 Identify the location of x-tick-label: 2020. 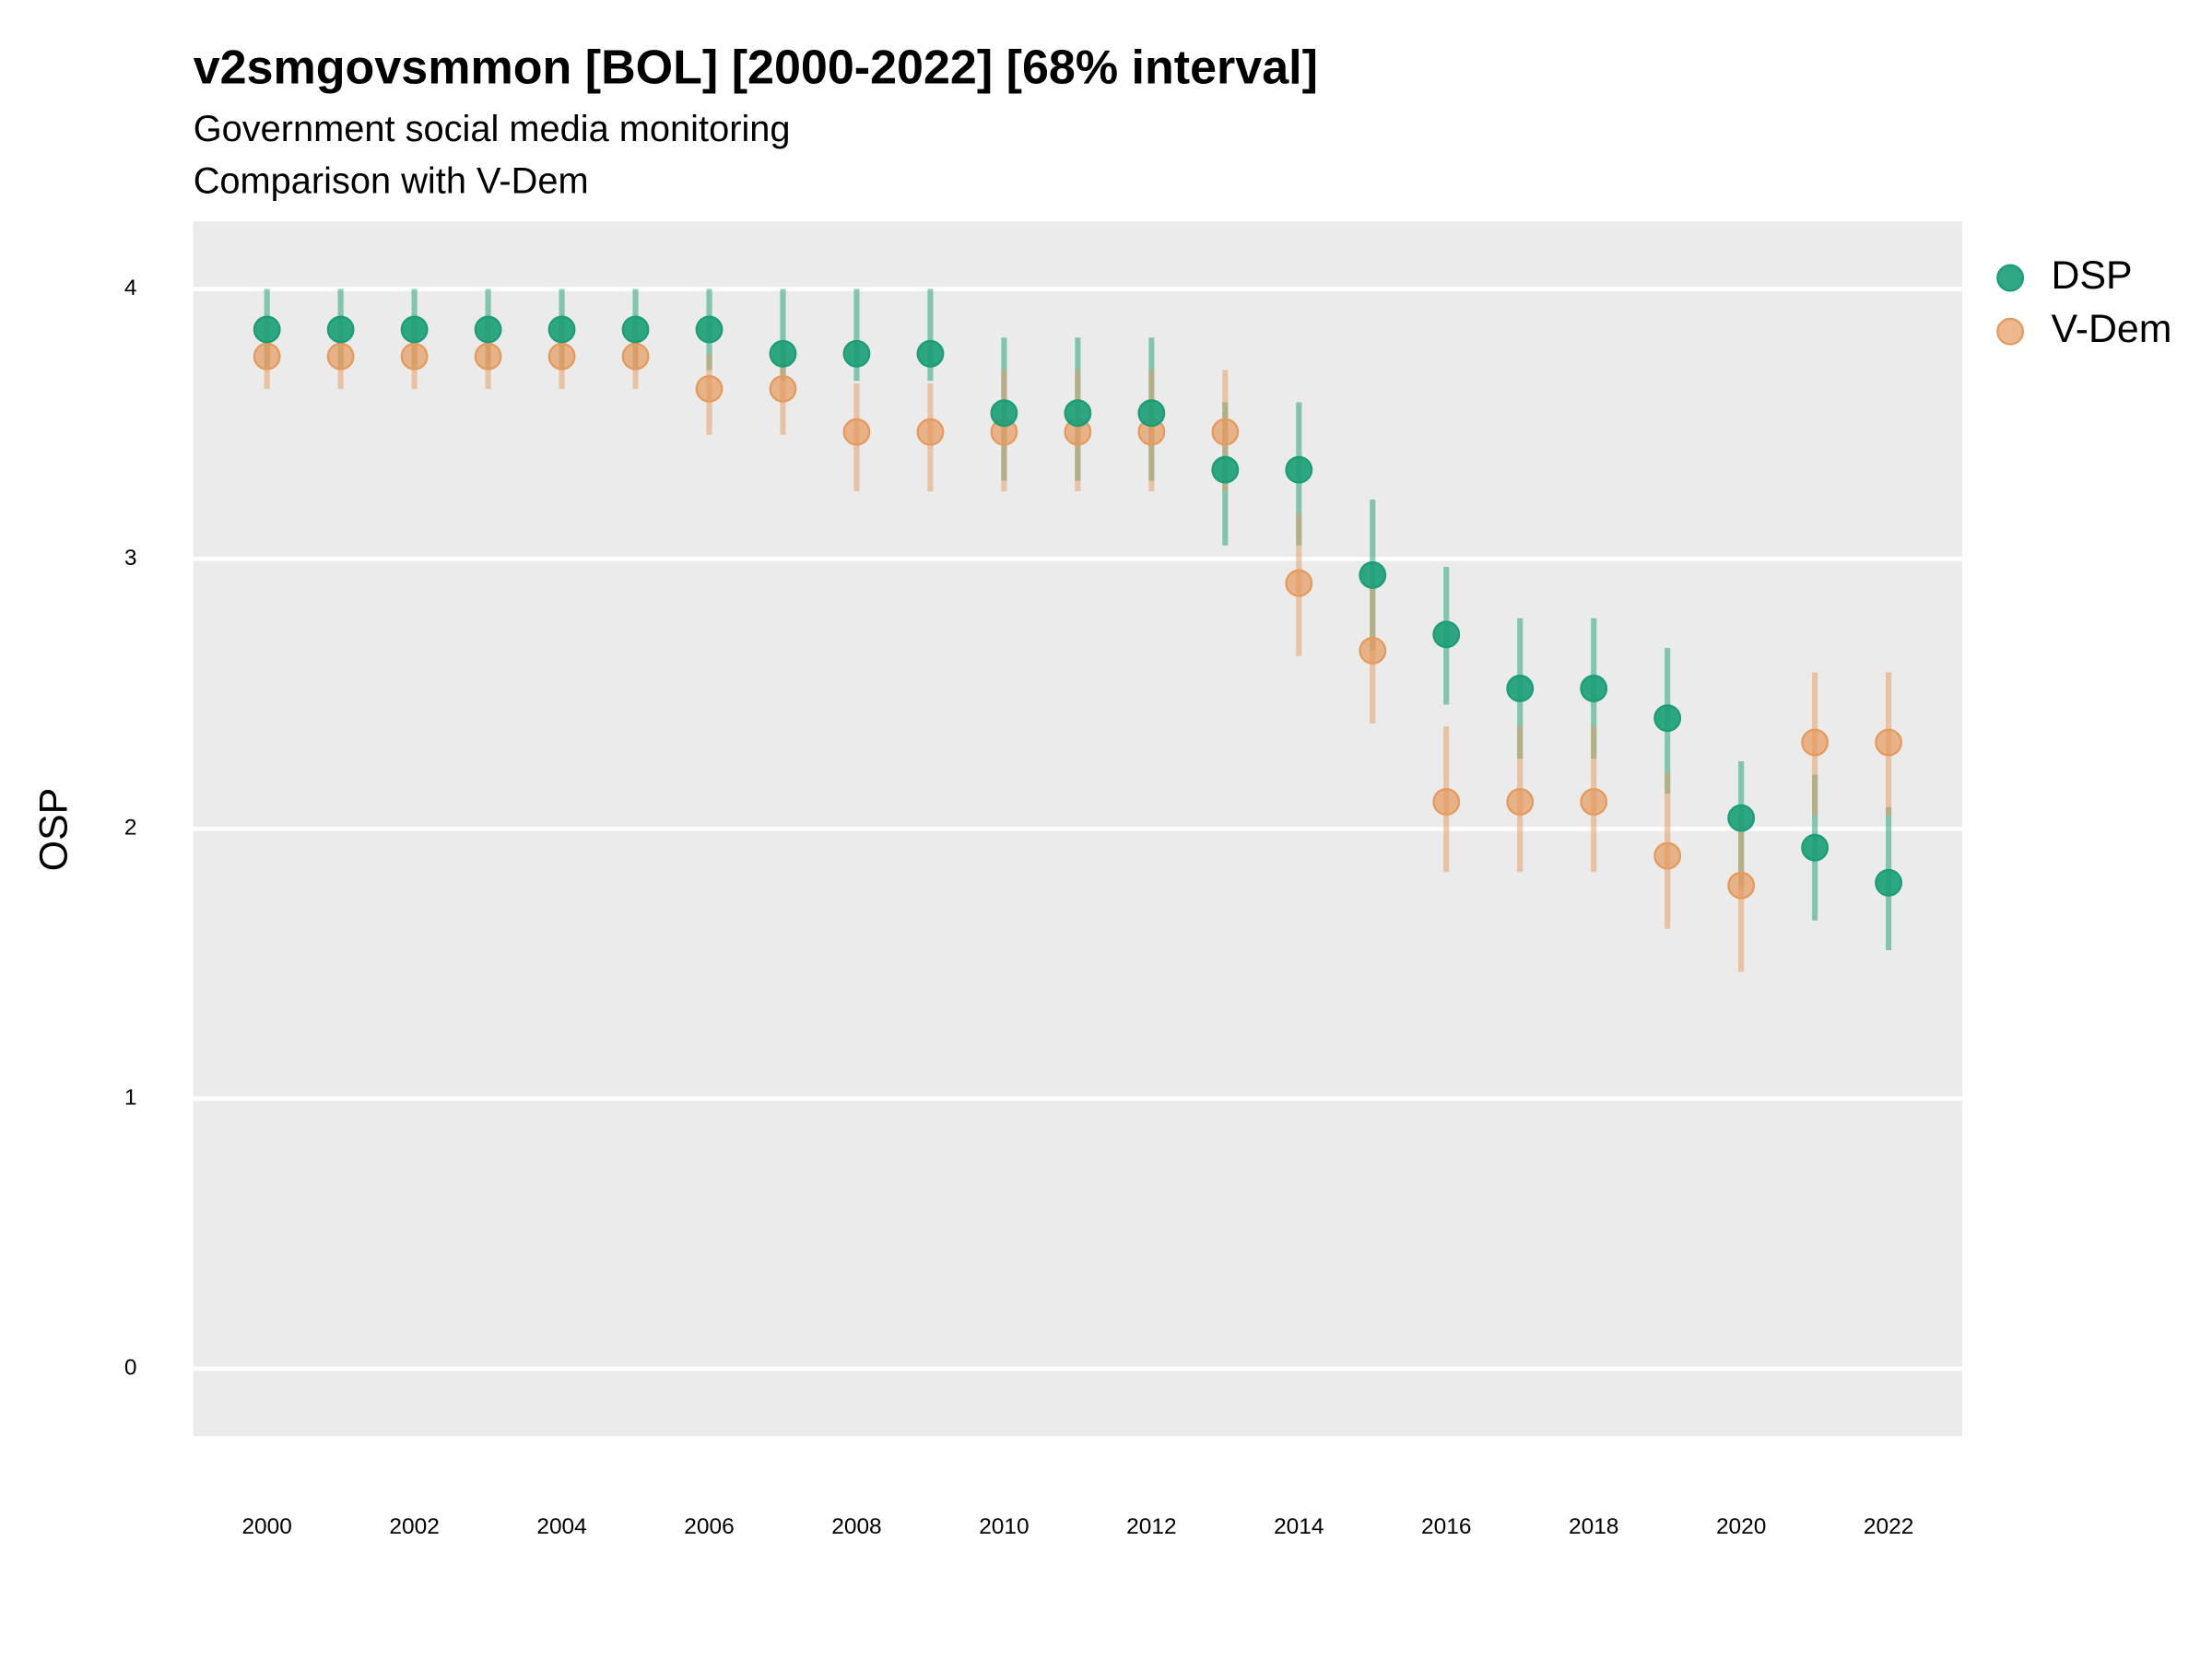
(1741, 1526).